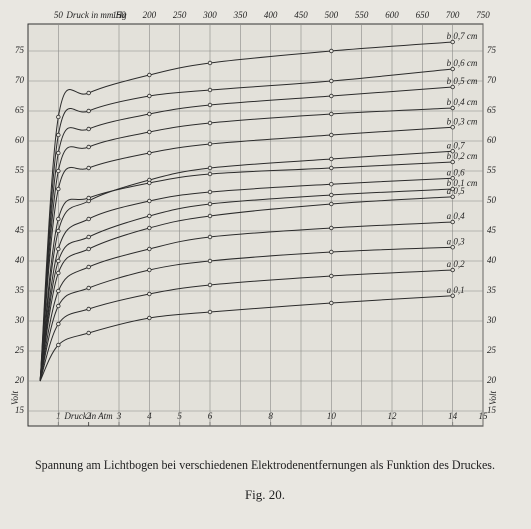  What do you see at coordinates (20, 410) in the screenshot?
I see `y-tick-label: 15` at bounding box center [20, 410].